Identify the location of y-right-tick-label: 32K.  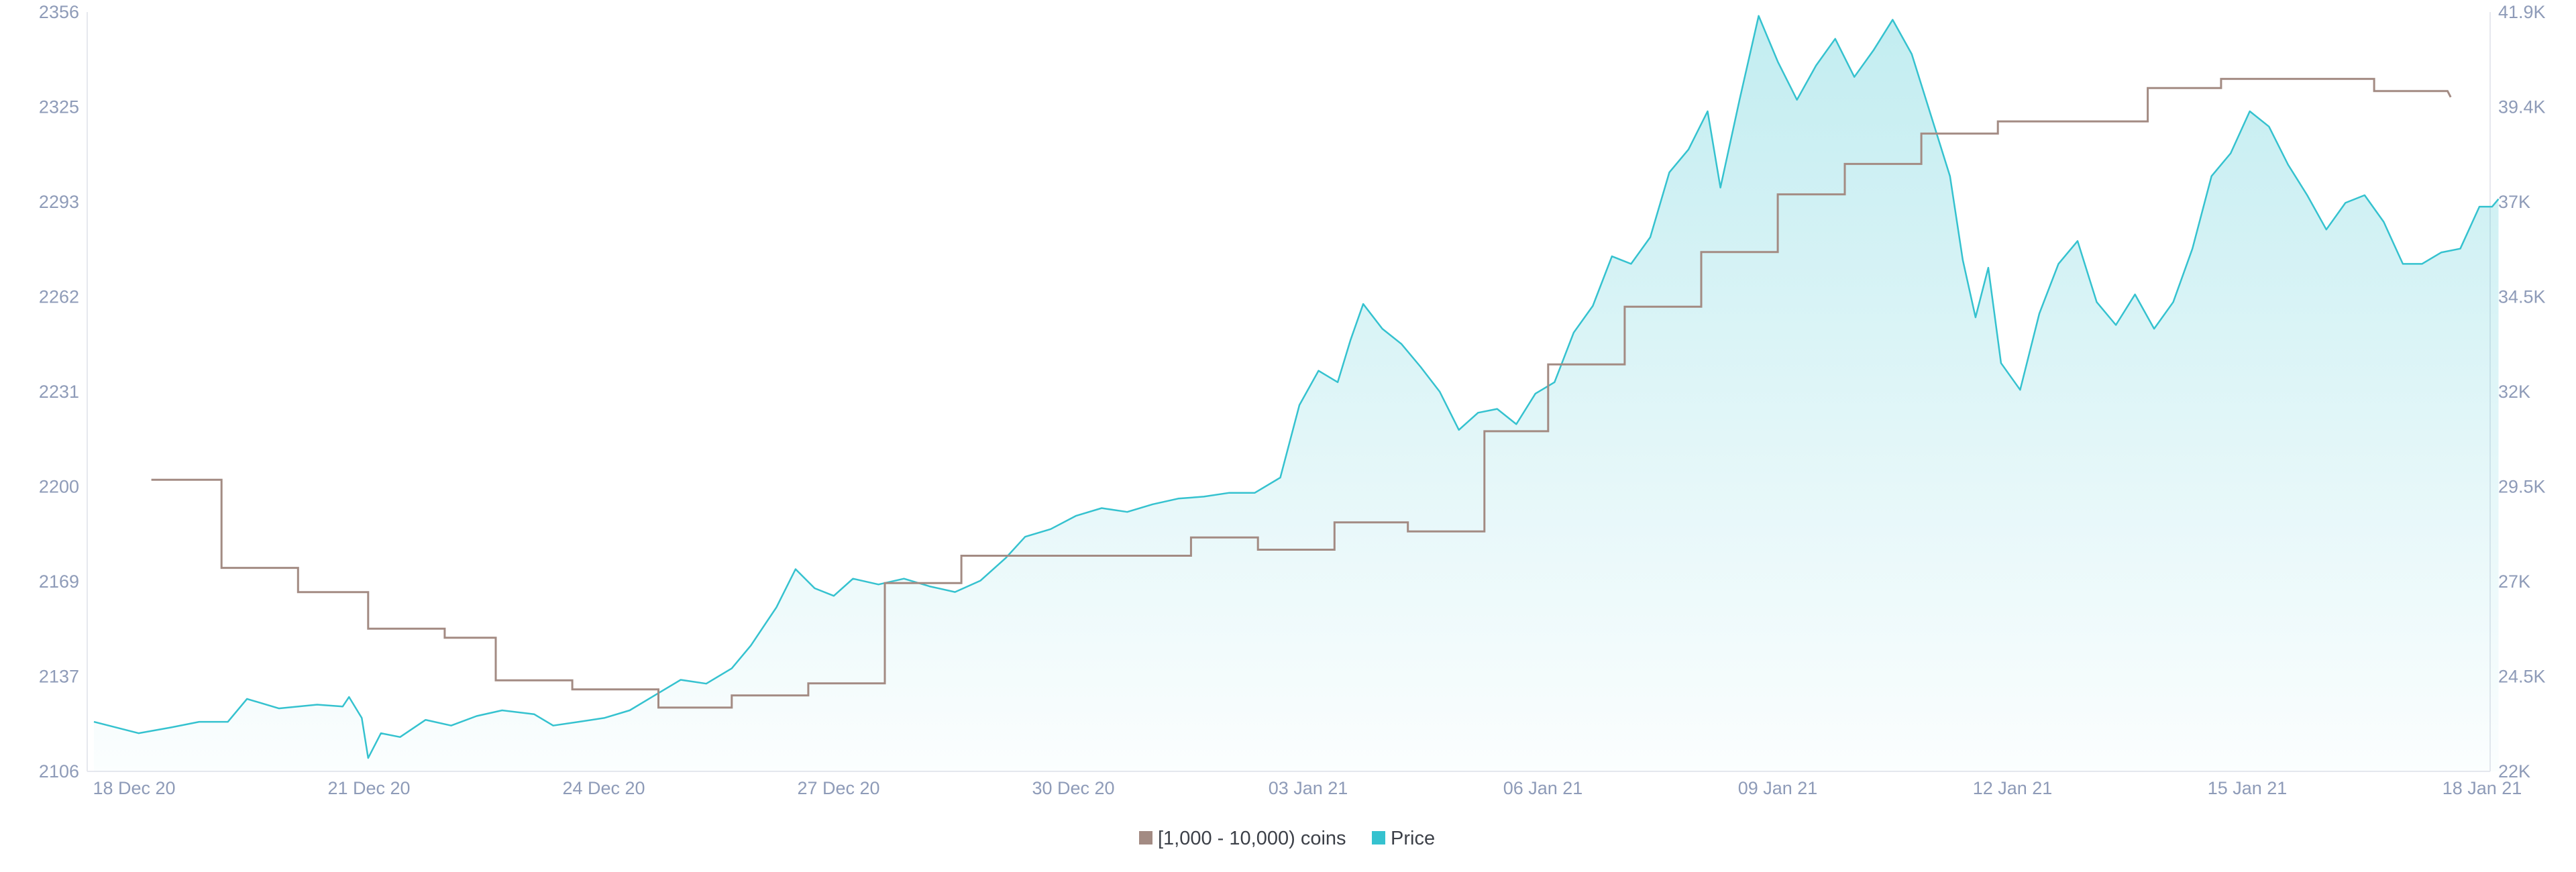
(2514, 392).